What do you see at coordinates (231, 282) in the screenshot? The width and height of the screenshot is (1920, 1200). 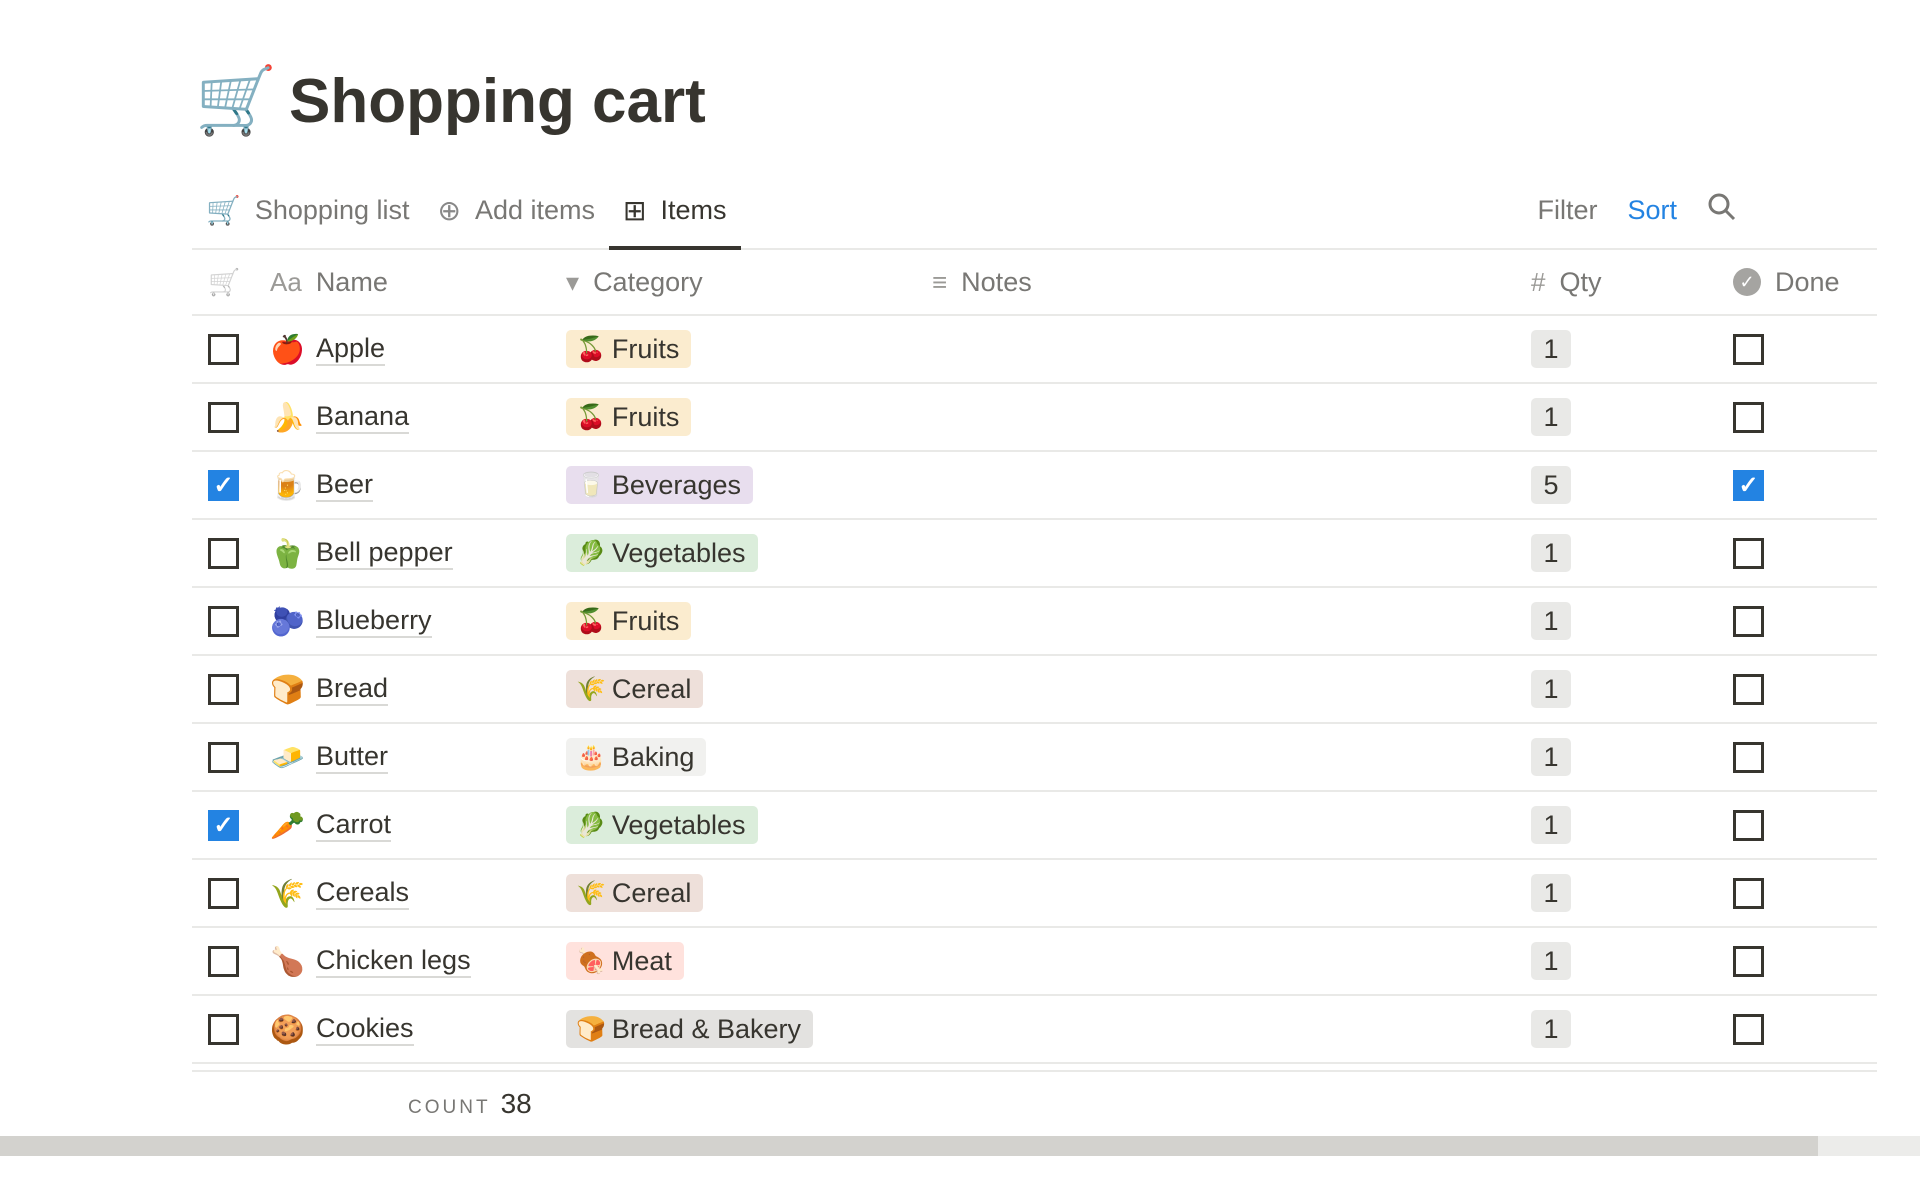 I see `cart-column-header: 🛒` at bounding box center [231, 282].